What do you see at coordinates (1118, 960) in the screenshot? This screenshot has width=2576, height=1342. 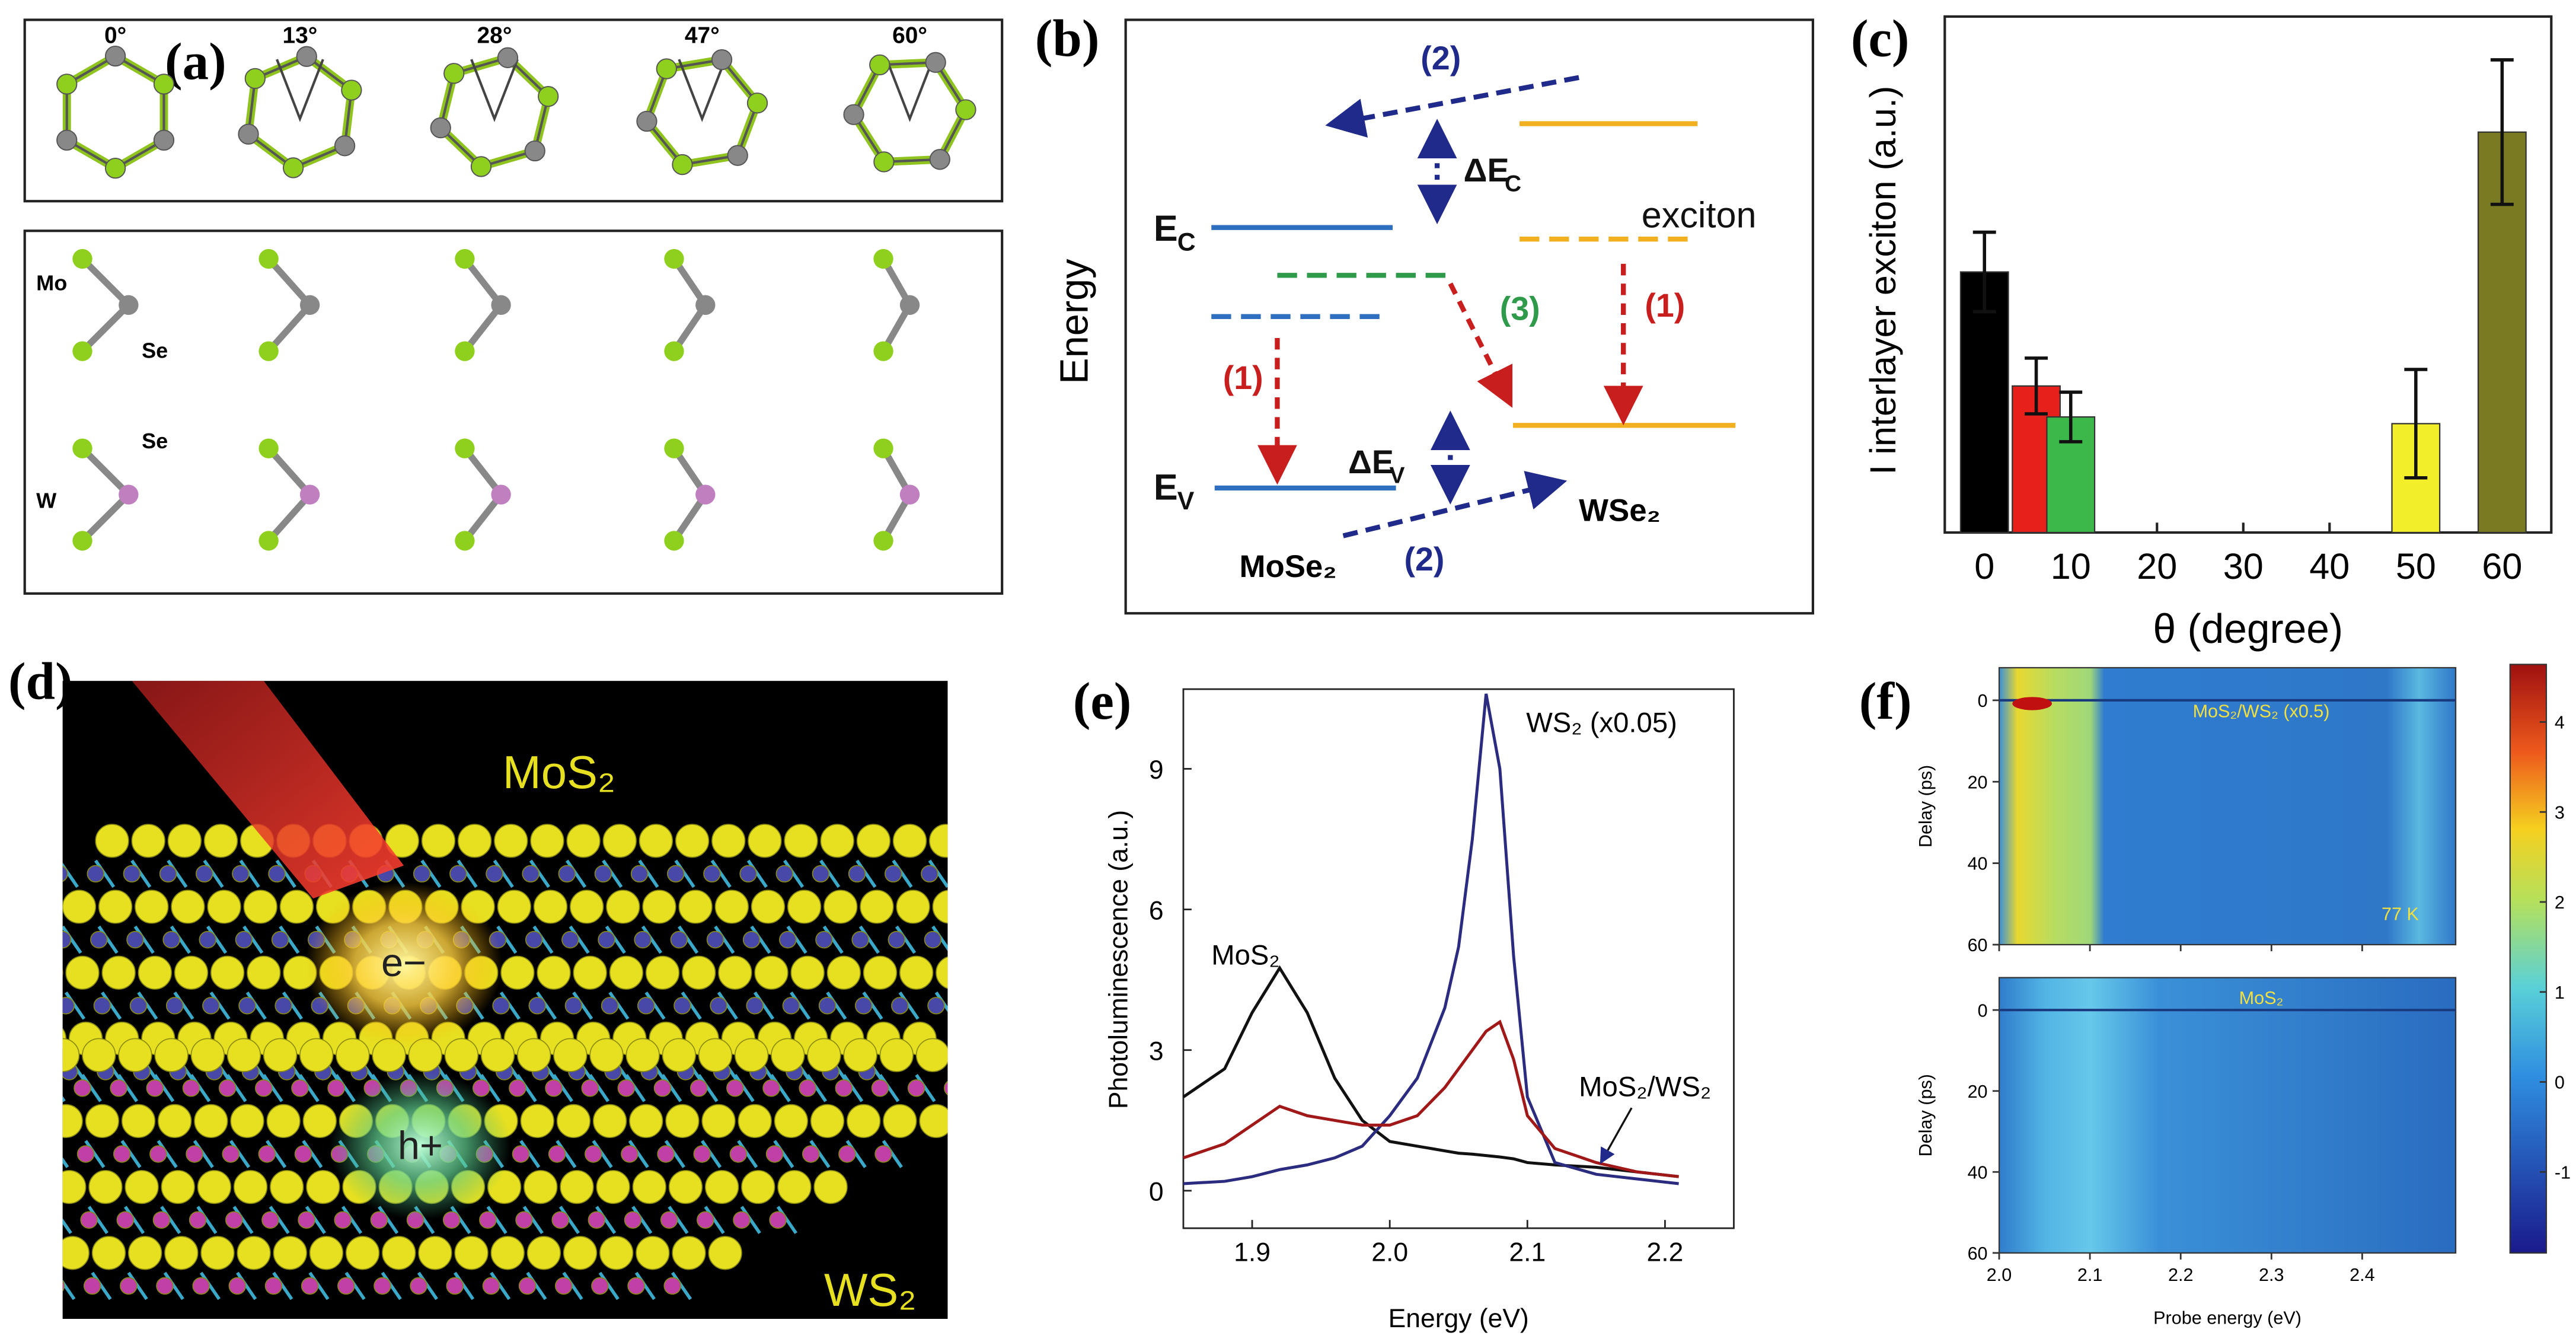 I see `y-axis-label: Photoluminescence (a.u.)` at bounding box center [1118, 960].